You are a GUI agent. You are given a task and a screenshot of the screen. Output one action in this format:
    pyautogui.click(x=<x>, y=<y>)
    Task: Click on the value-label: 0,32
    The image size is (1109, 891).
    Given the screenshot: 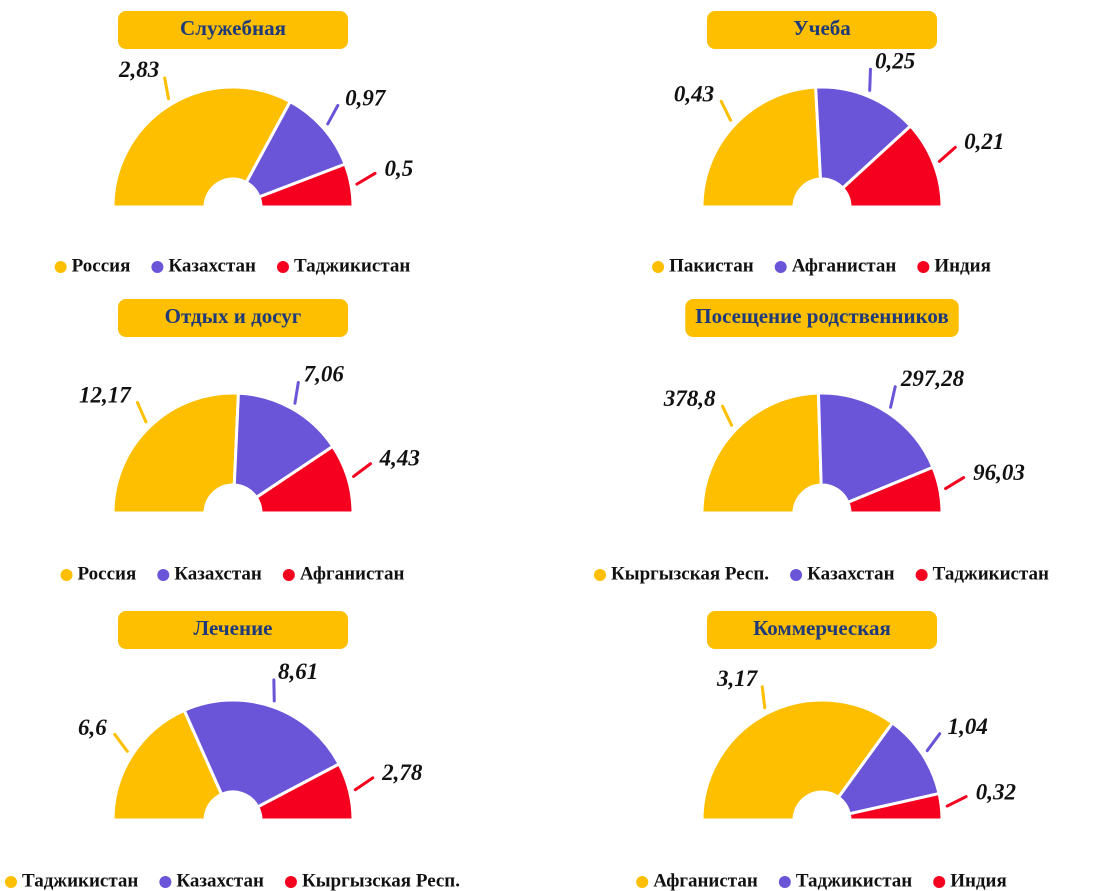 What is the action you would take?
    pyautogui.click(x=996, y=791)
    